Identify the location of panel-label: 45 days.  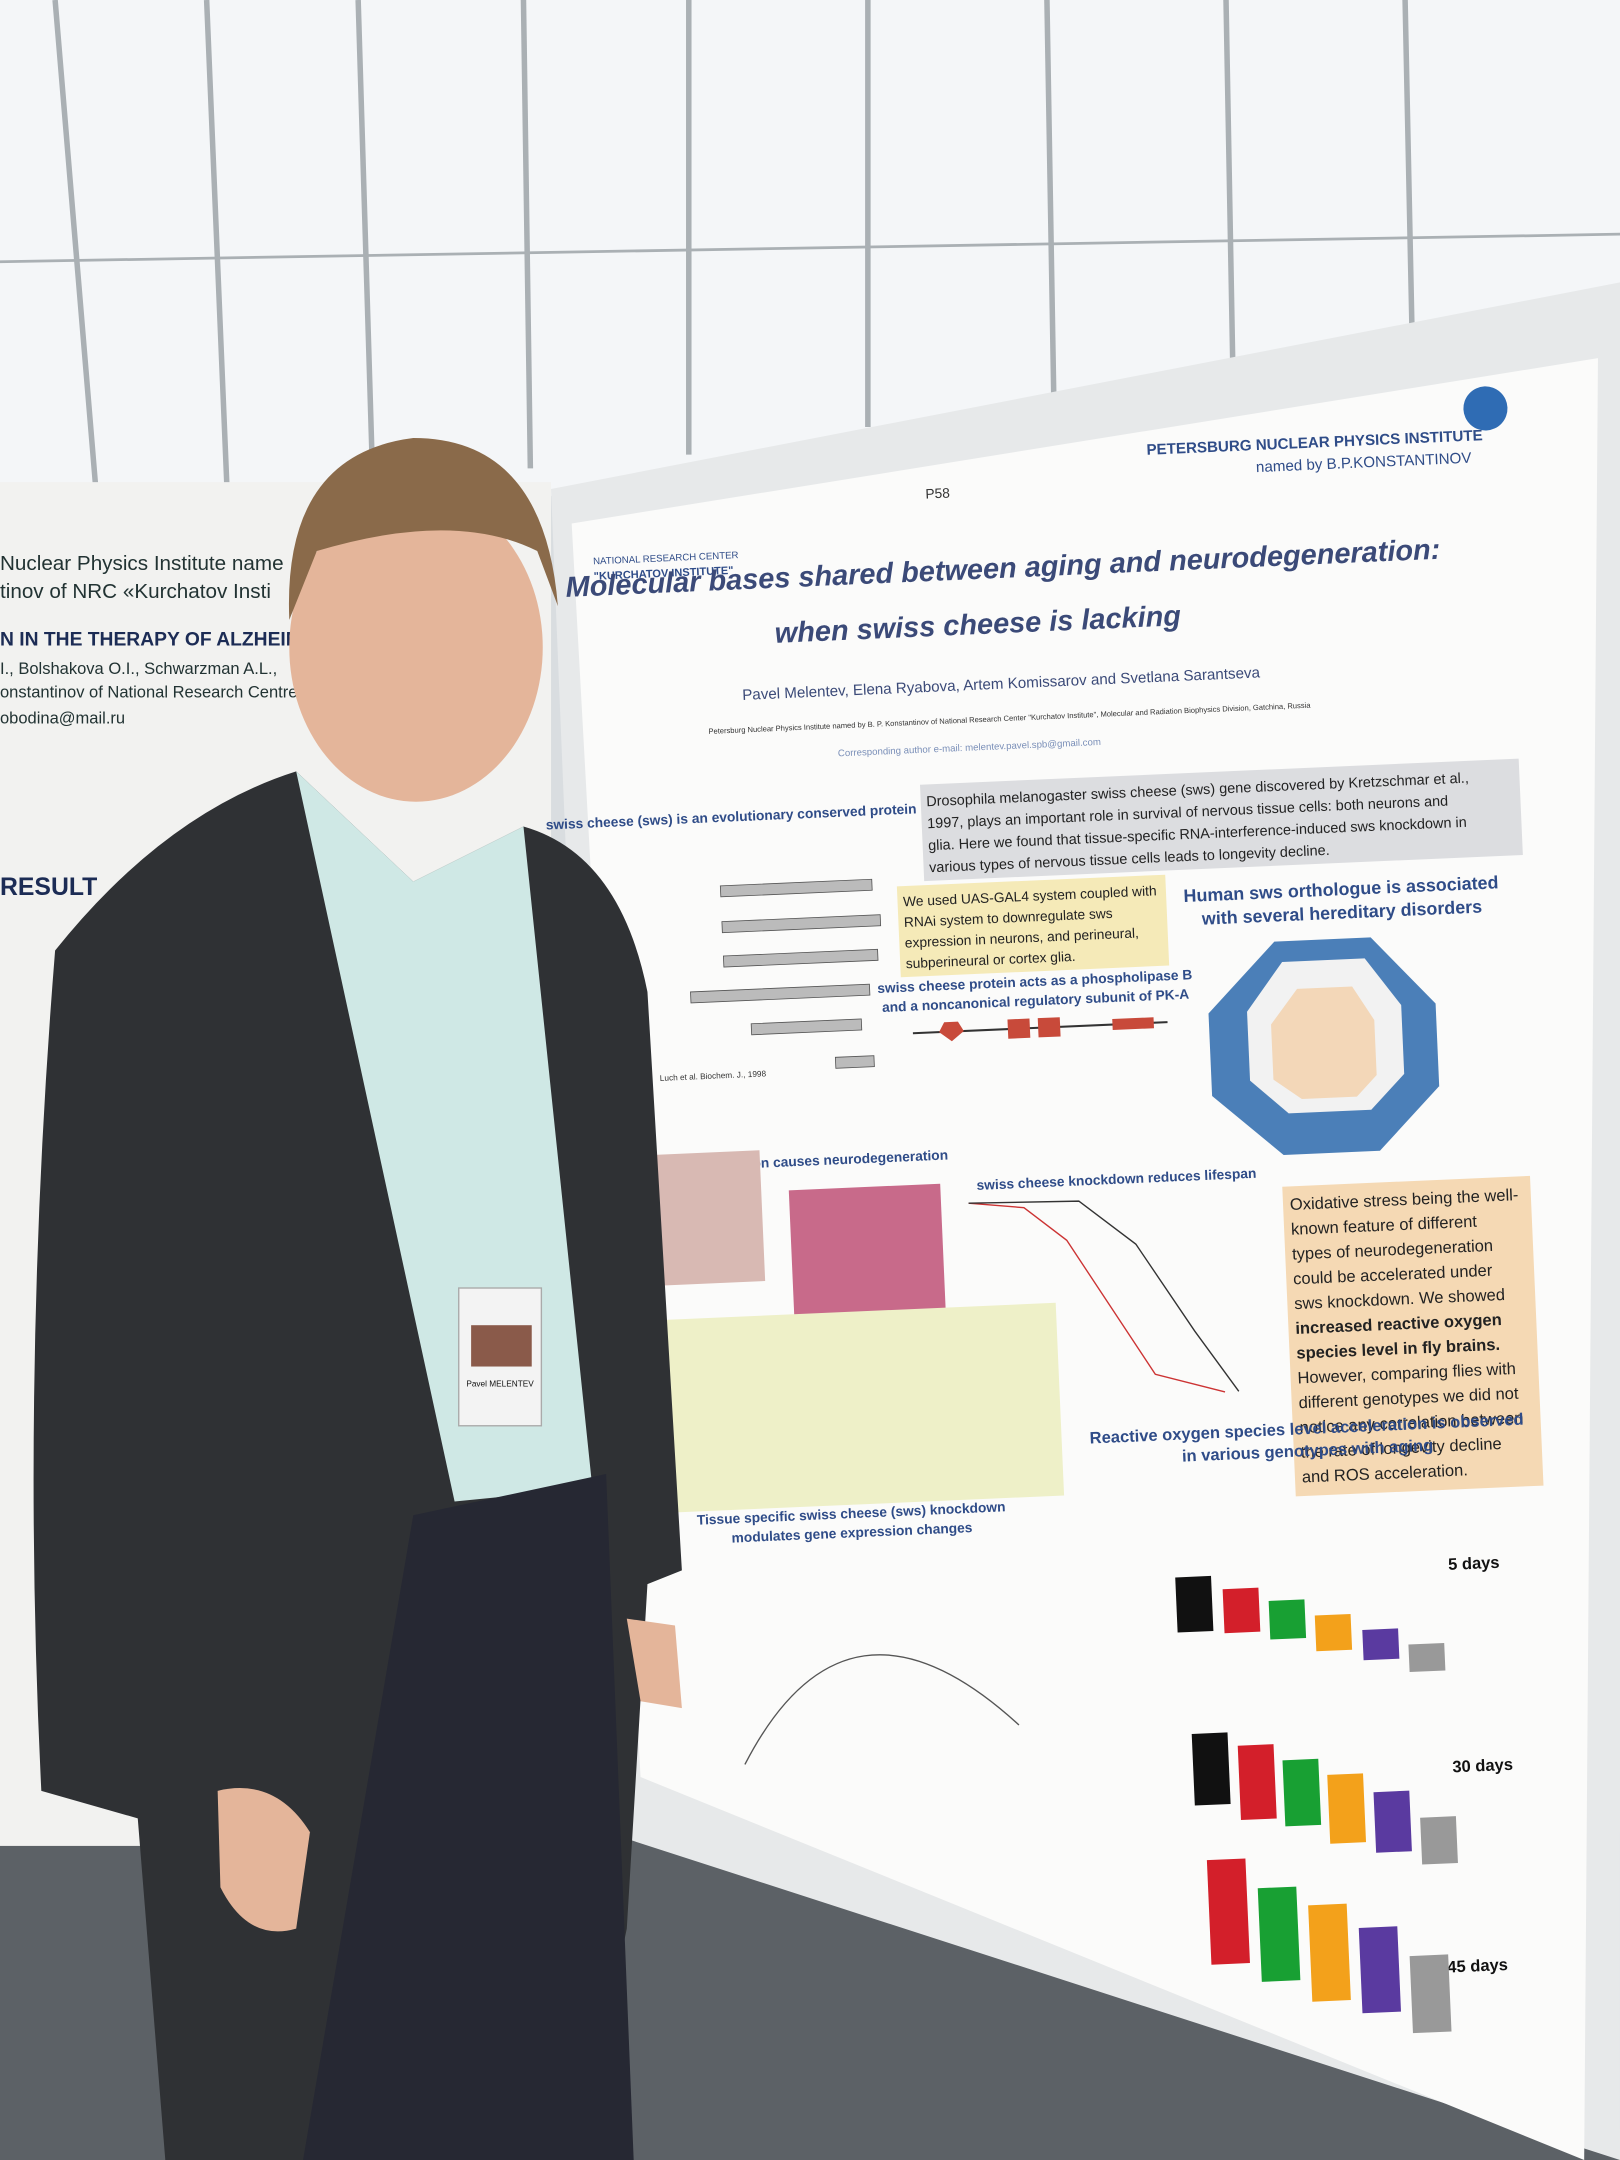
(1477, 1966).